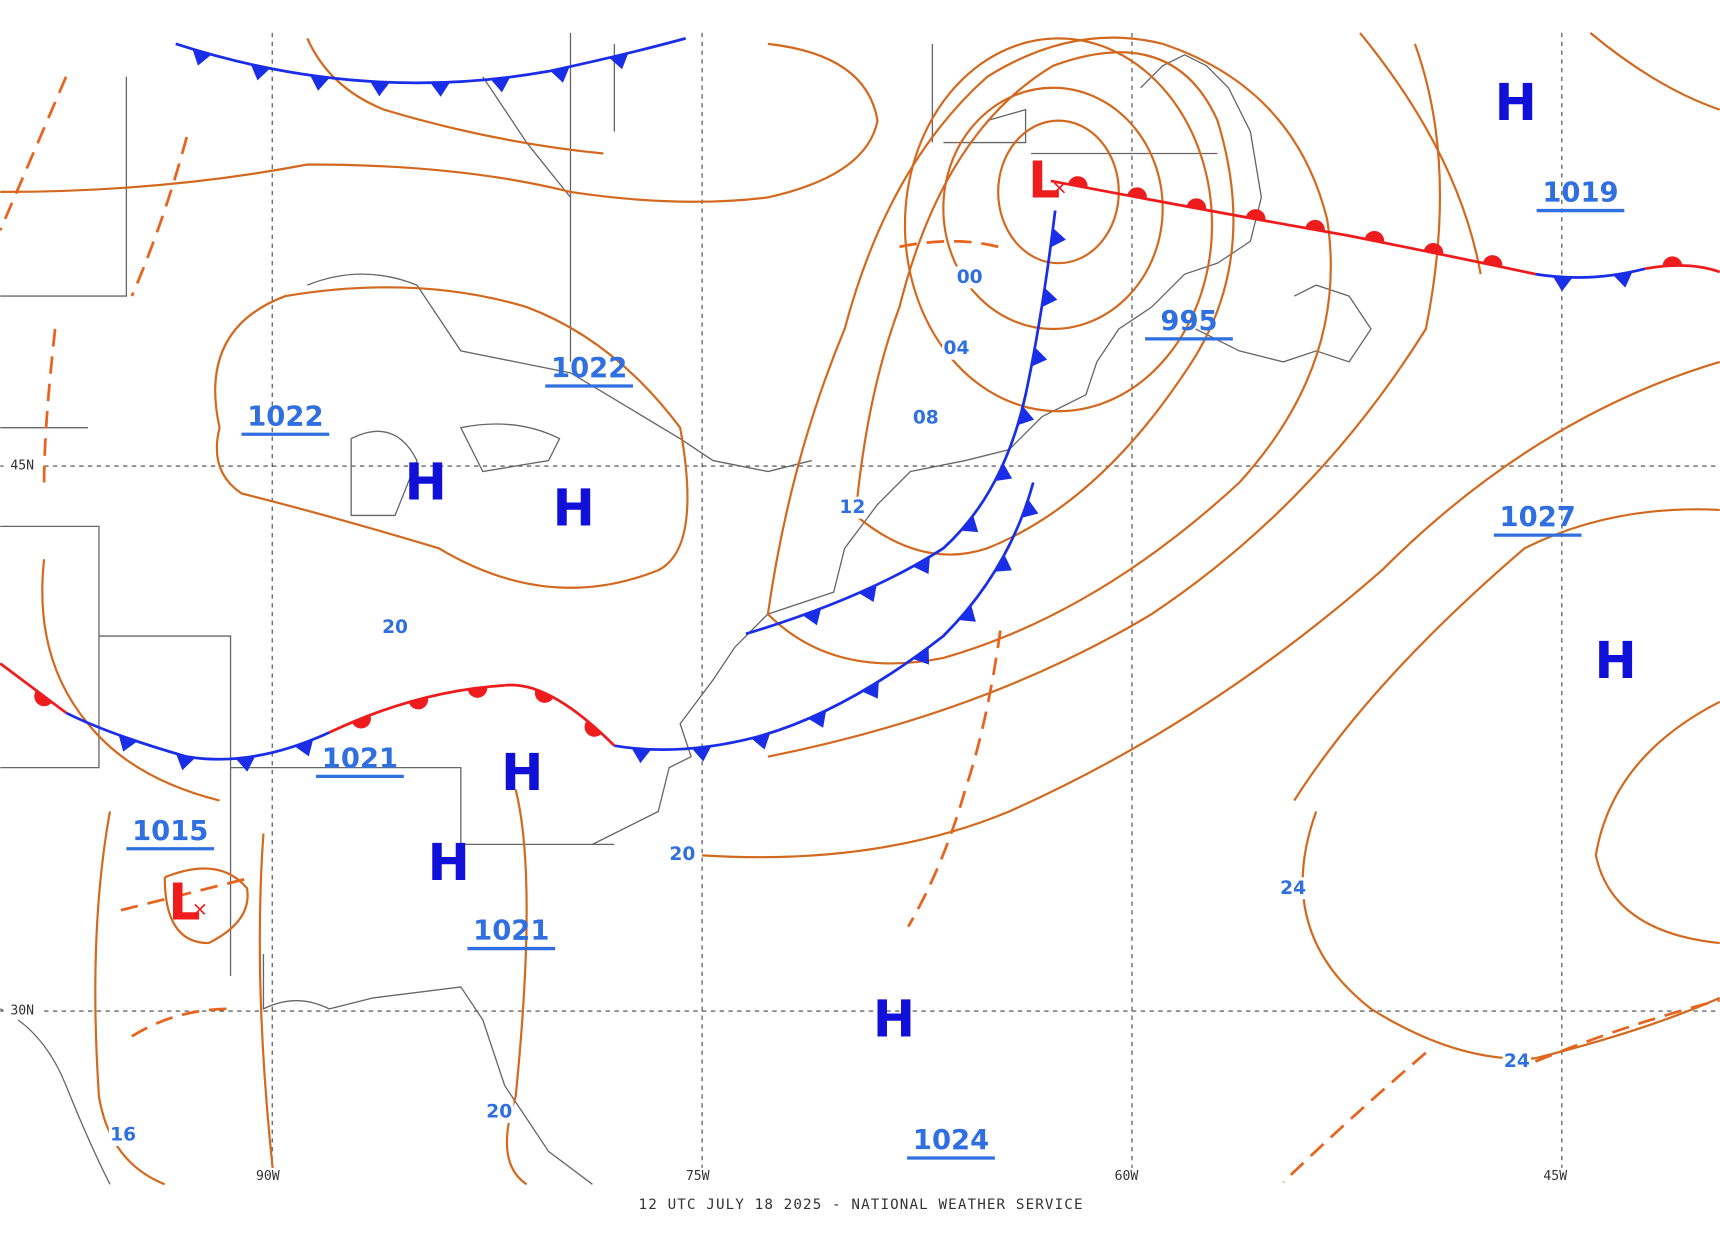 This screenshot has height=1260, width=1720. What do you see at coordinates (268, 1176) in the screenshot?
I see `grid-label: 90W` at bounding box center [268, 1176].